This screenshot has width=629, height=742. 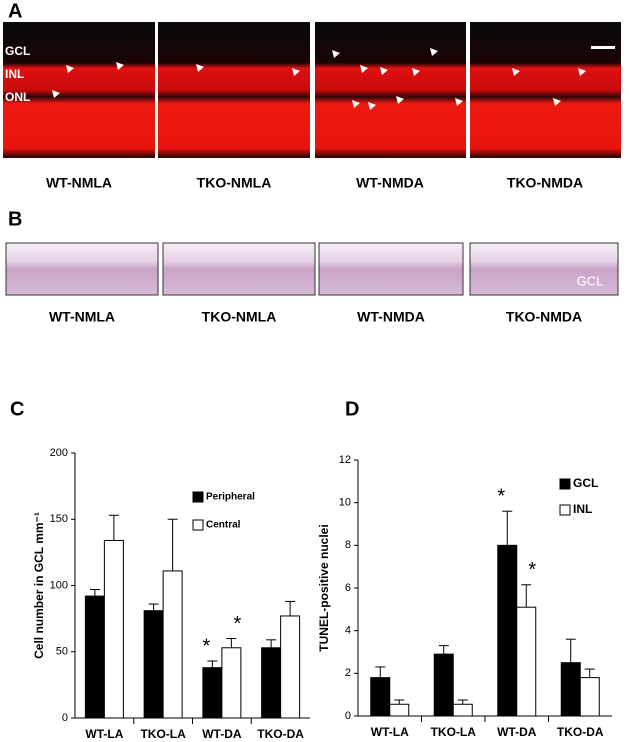 I want to click on layer-label: INL, so click(x=14, y=74).